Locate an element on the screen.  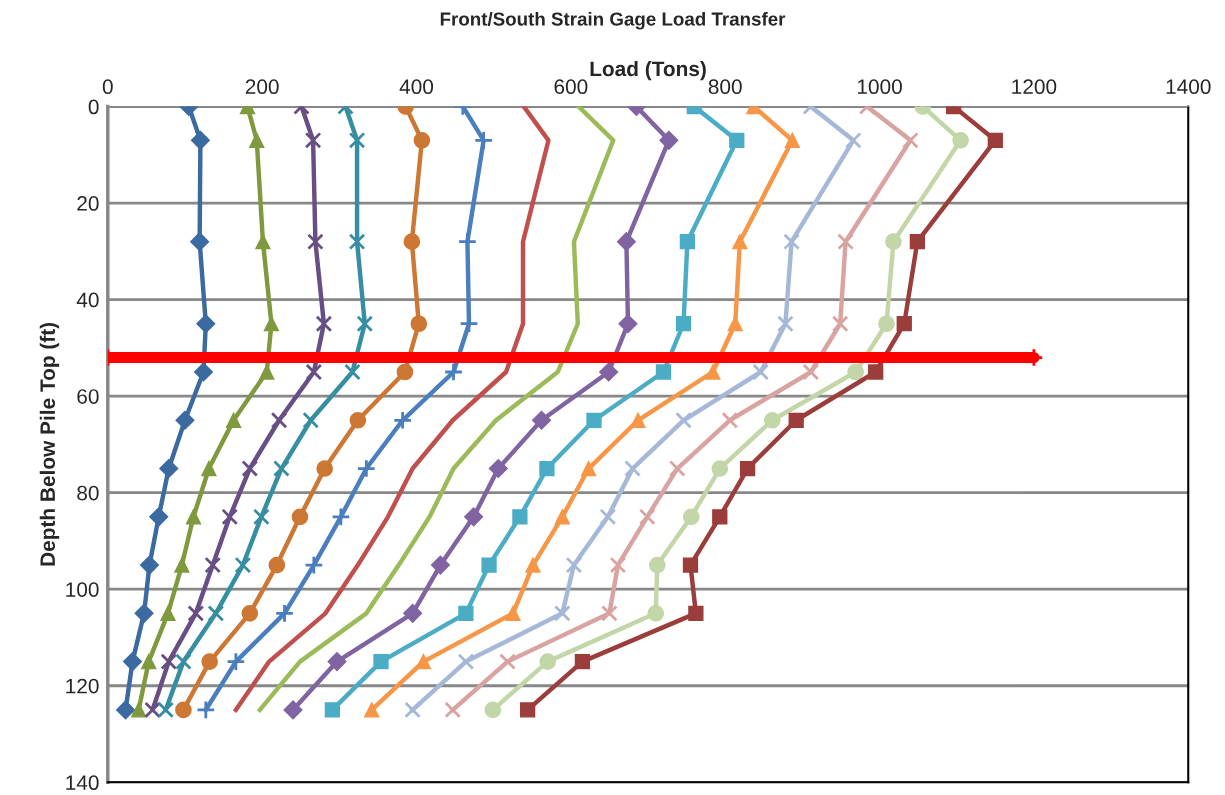
x-tick-label: 0 is located at coordinates (107, 87).